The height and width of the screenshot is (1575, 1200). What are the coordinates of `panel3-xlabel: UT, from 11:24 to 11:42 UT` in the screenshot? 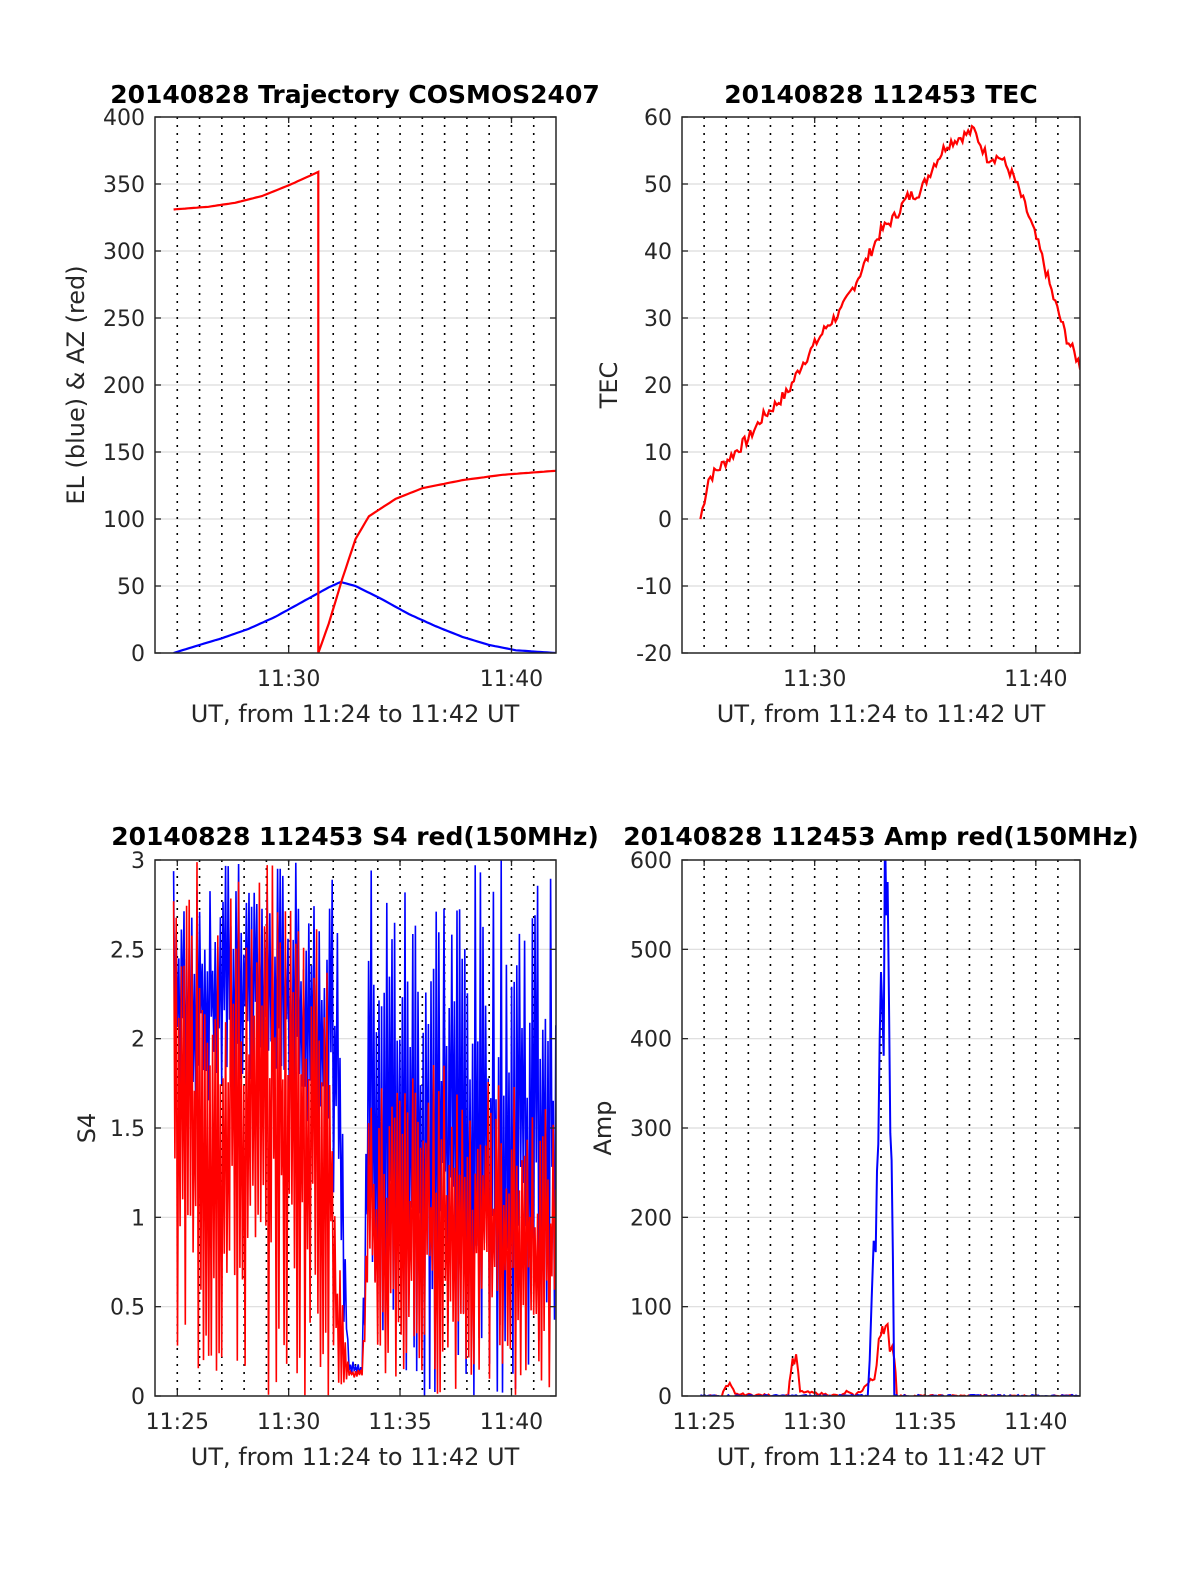 It's located at (355, 1457).